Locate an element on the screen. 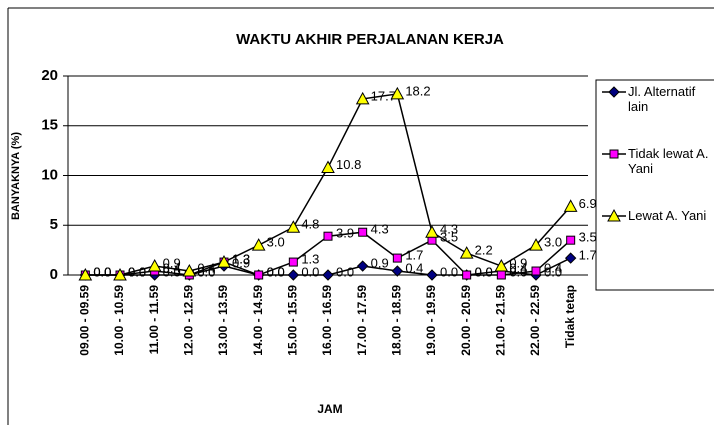  y-tick-label: 5 is located at coordinates (54, 224).